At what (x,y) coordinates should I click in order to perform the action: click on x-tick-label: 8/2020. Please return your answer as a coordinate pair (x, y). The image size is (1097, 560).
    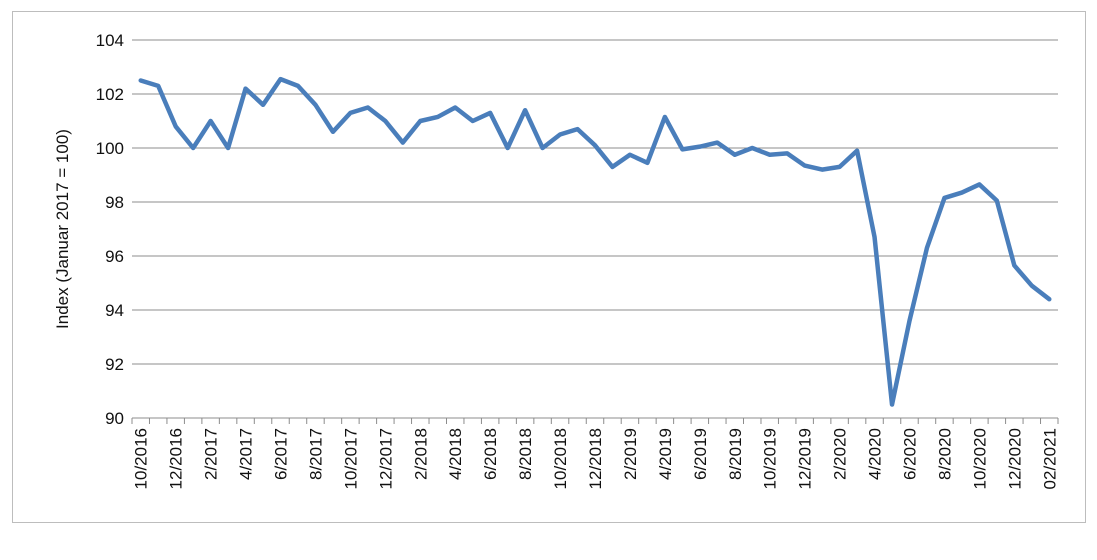
    Looking at the image, I should click on (944, 454).